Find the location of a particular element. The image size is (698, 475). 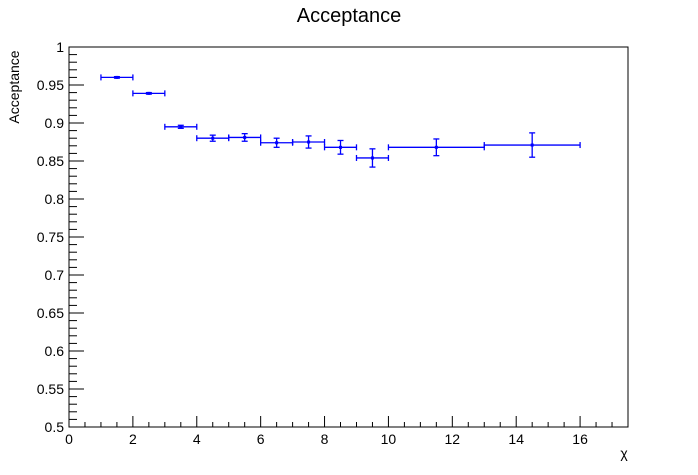

y-tick-label: 0.75 is located at coordinates (50, 237).